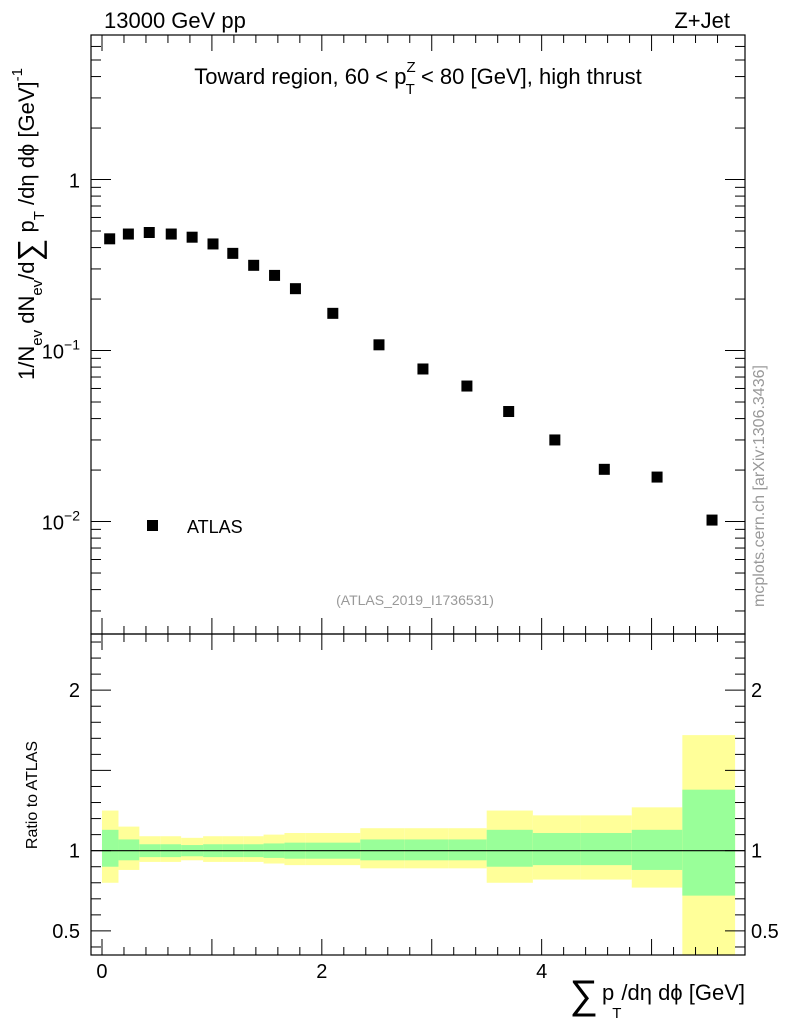  I want to click on x-tick-label: 4, so click(541, 972).